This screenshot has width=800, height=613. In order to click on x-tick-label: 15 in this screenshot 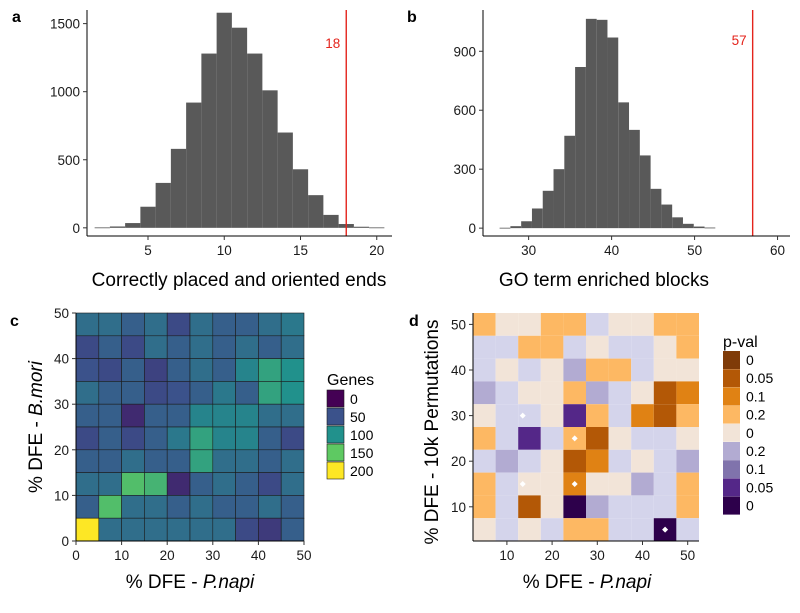, I will do `click(300, 250)`.